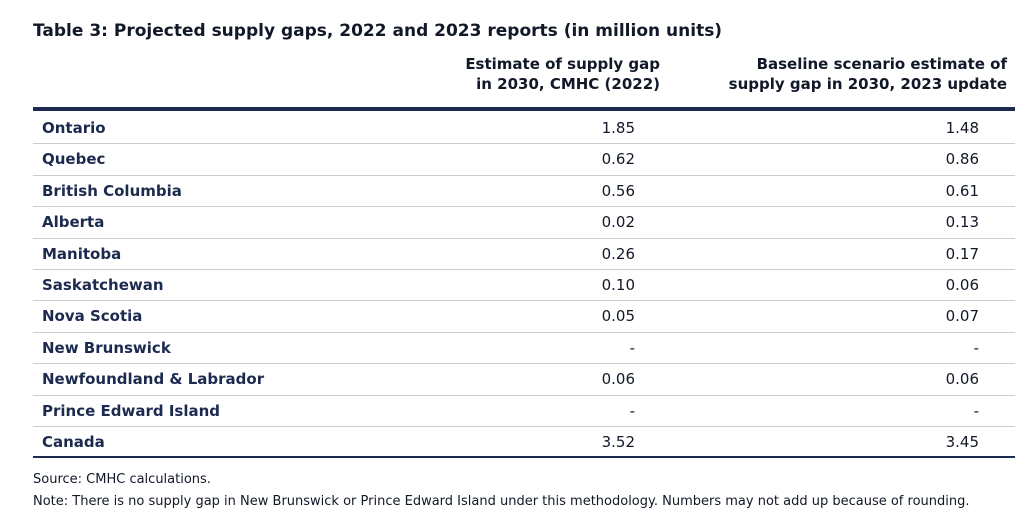 Image resolution: width=1024 pixels, height=528 pixels. Describe the element at coordinates (524, 442) in the screenshot. I see `table-row-total: Canada 3.52 3.45` at that location.